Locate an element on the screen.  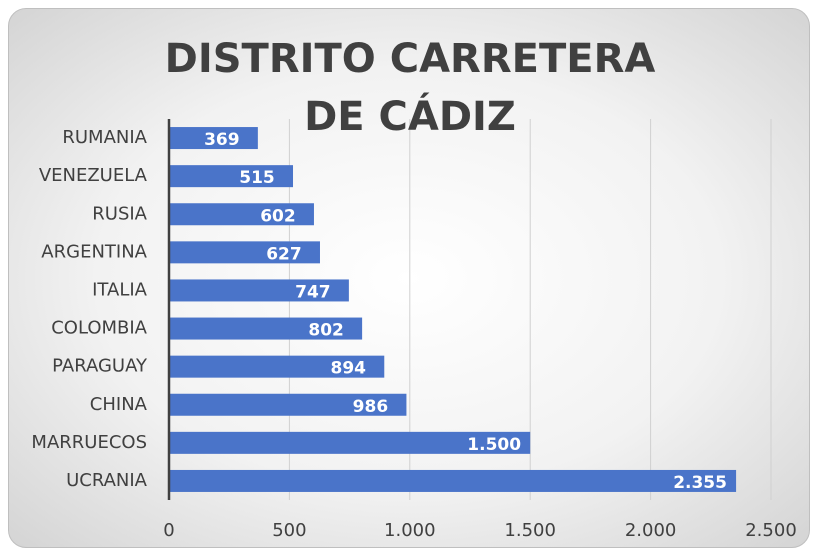
y-tick-label: MARRUECOS is located at coordinates (89, 442).